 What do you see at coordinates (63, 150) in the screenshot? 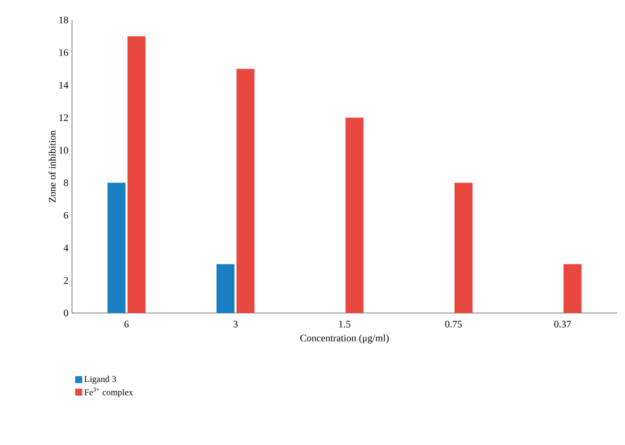
I see `y-tick-label: 10` at bounding box center [63, 150].